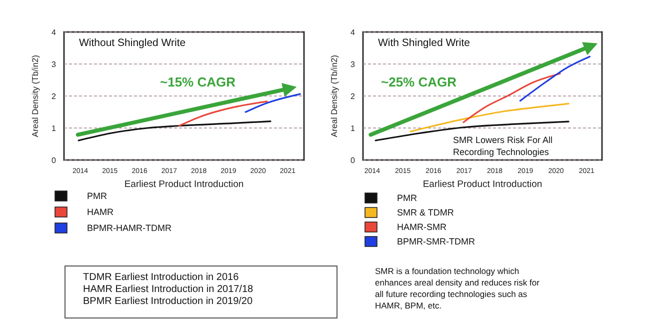 This screenshot has height=327, width=649. Describe the element at coordinates (132, 43) in the screenshot. I see `text: Without Shingled Write` at that location.